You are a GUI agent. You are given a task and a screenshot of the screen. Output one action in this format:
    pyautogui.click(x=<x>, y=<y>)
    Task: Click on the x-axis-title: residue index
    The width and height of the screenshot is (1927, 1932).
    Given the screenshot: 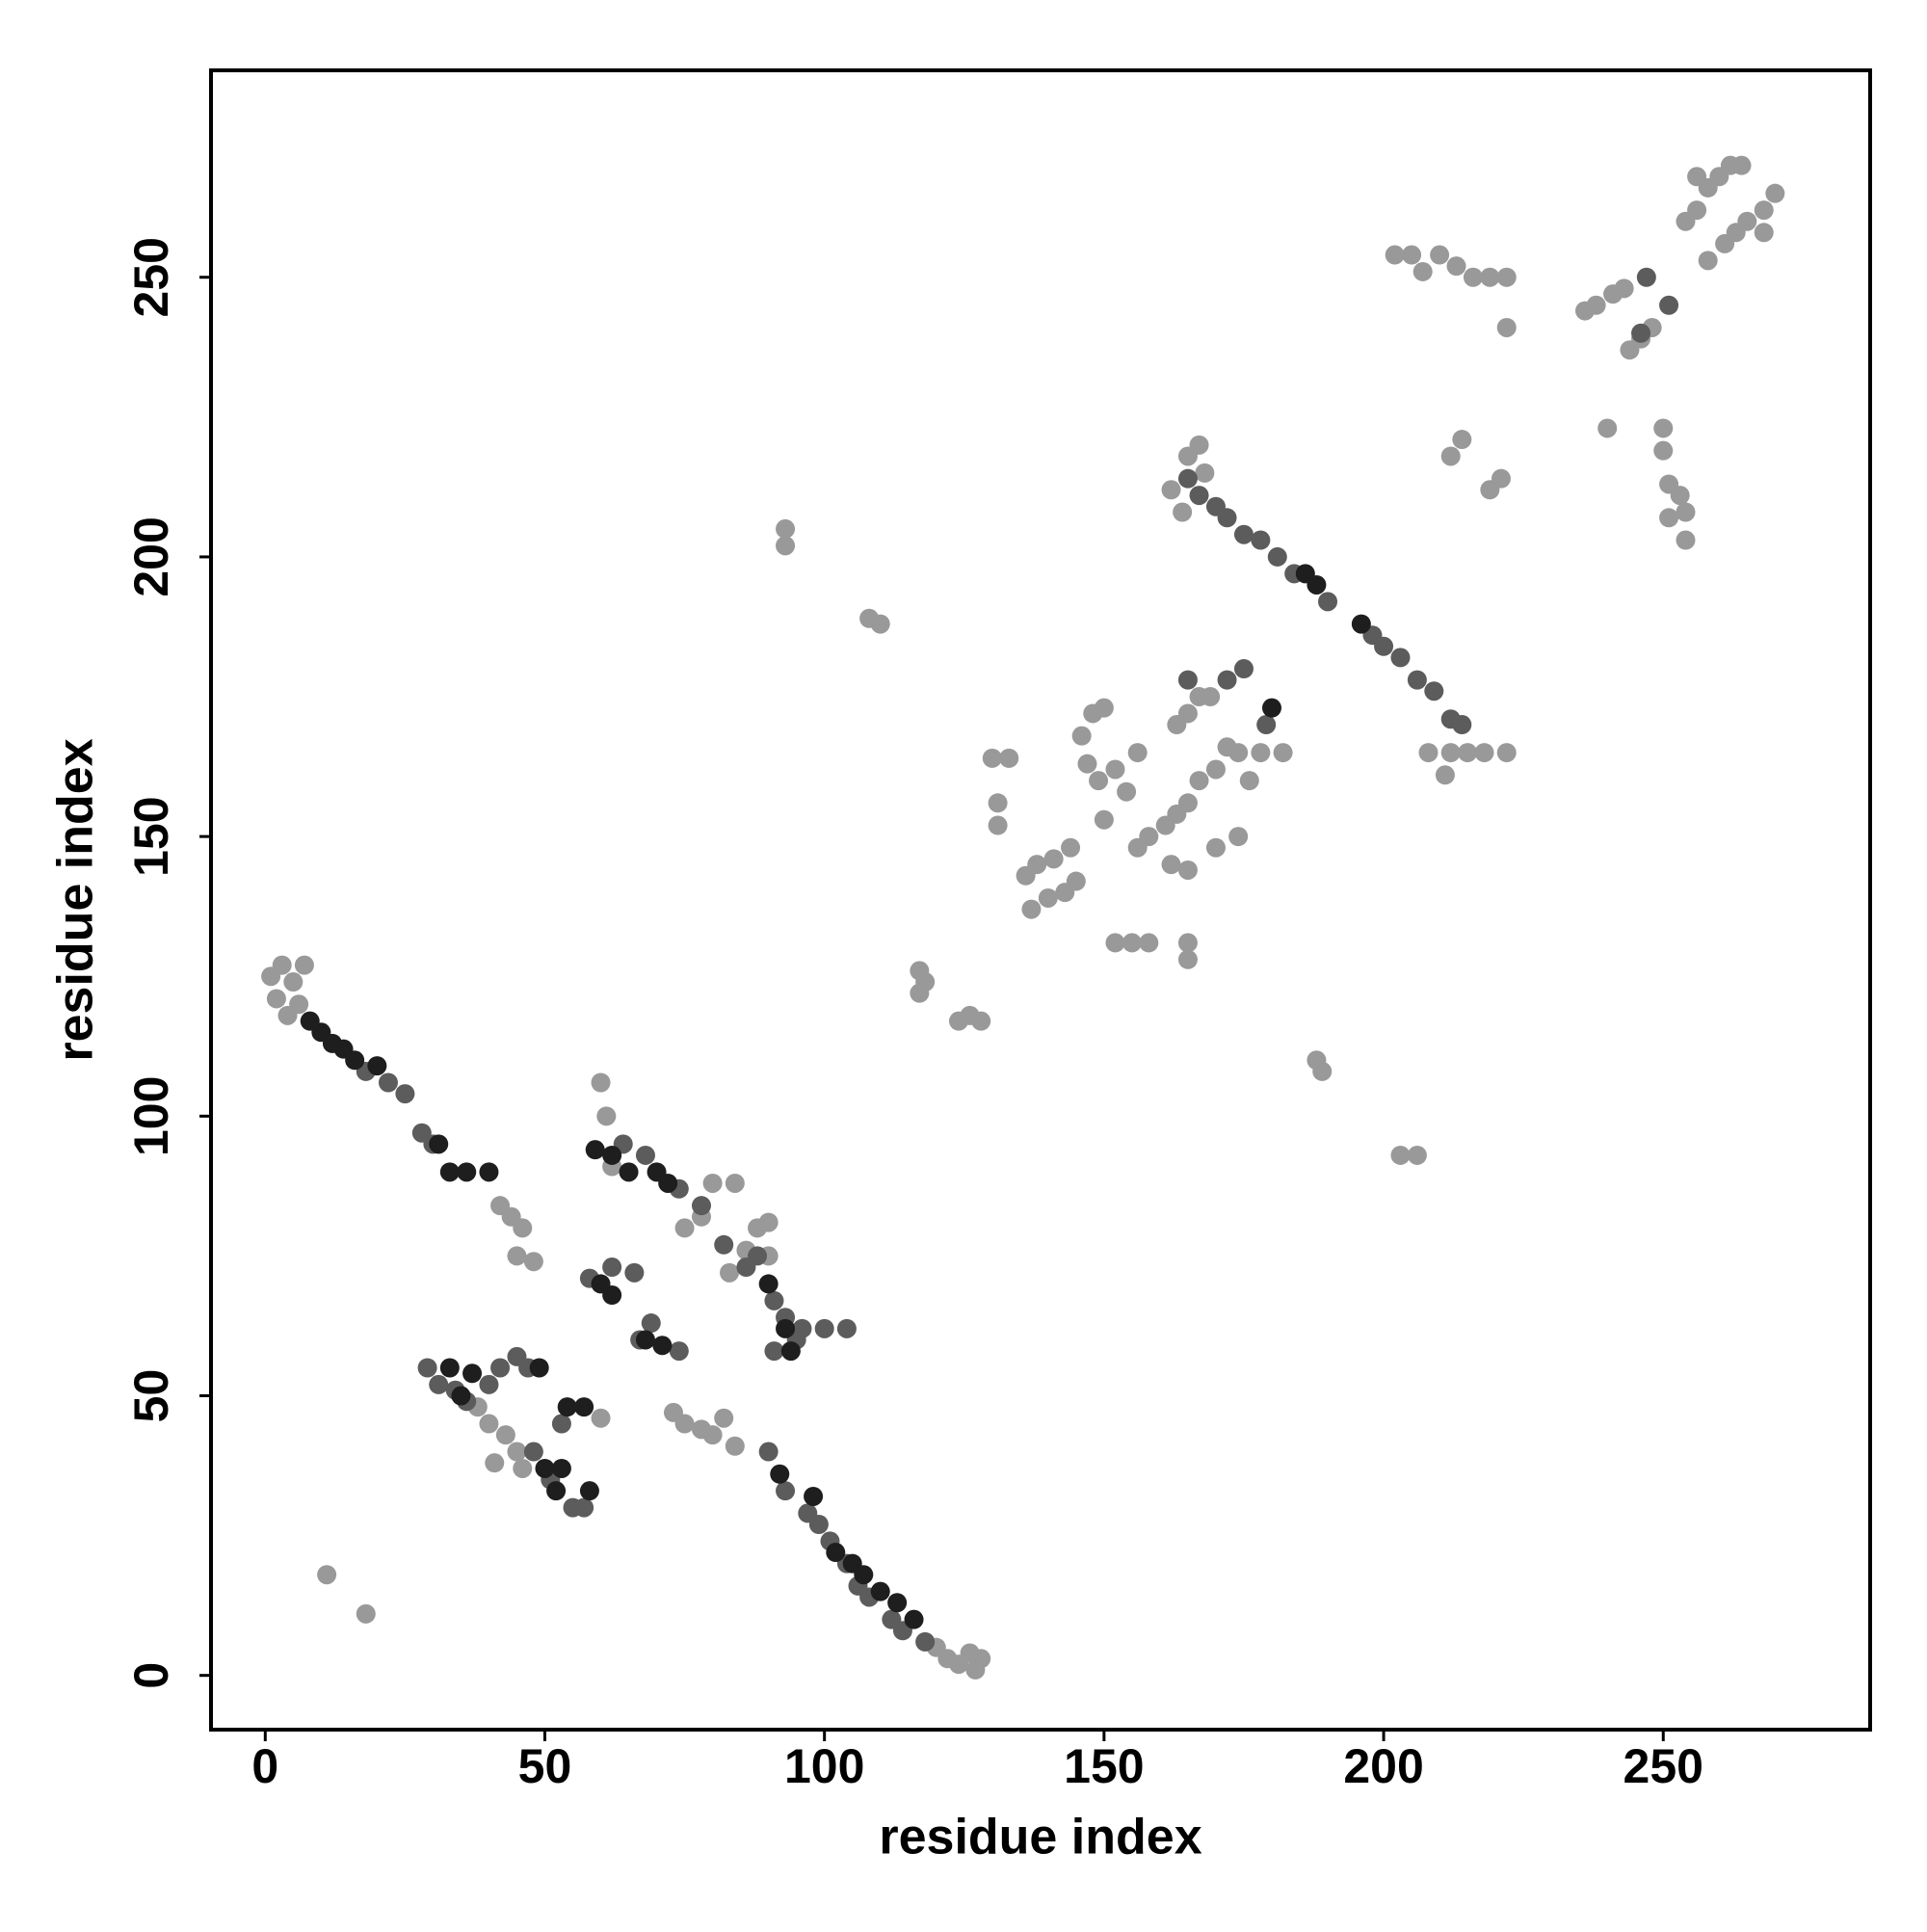 What is the action you would take?
    pyautogui.click(x=1040, y=1838)
    